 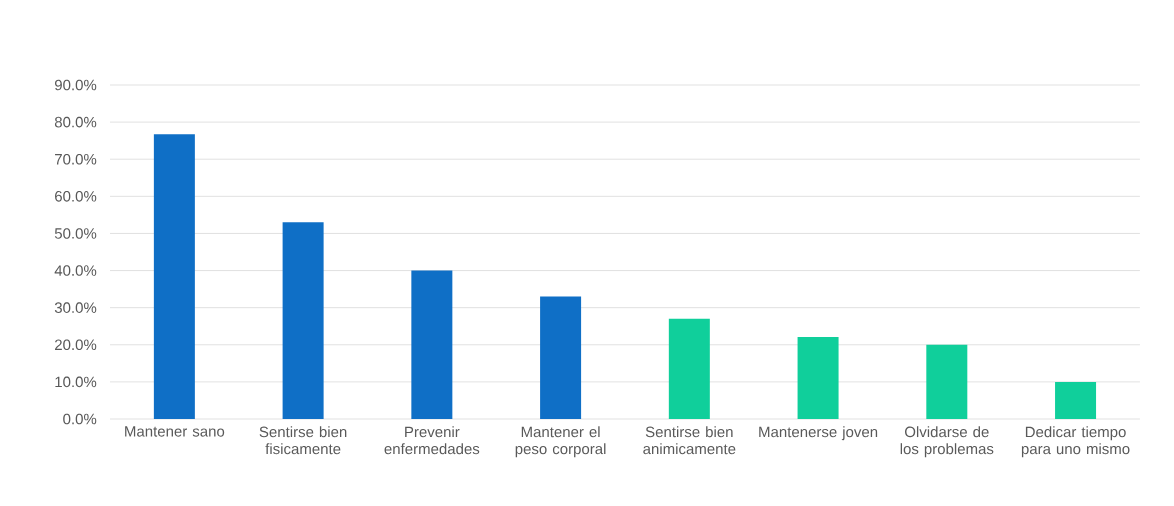 What do you see at coordinates (75, 233) in the screenshot?
I see `y-tick-label: 50.0%` at bounding box center [75, 233].